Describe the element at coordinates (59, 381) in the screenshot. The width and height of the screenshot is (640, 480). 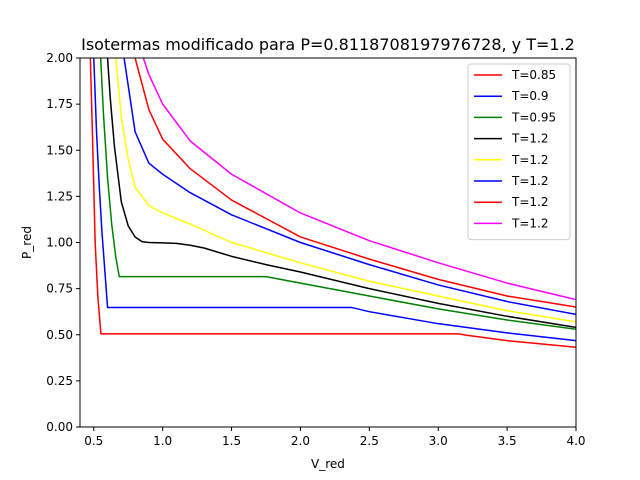
I see `y-tick-label: 0.25` at that location.